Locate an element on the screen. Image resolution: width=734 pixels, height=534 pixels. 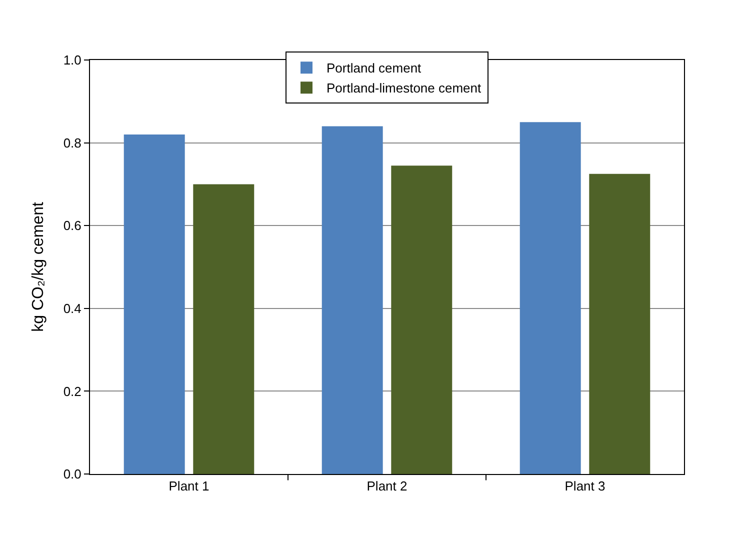
y-tick-label: 0.2 is located at coordinates (72, 391).